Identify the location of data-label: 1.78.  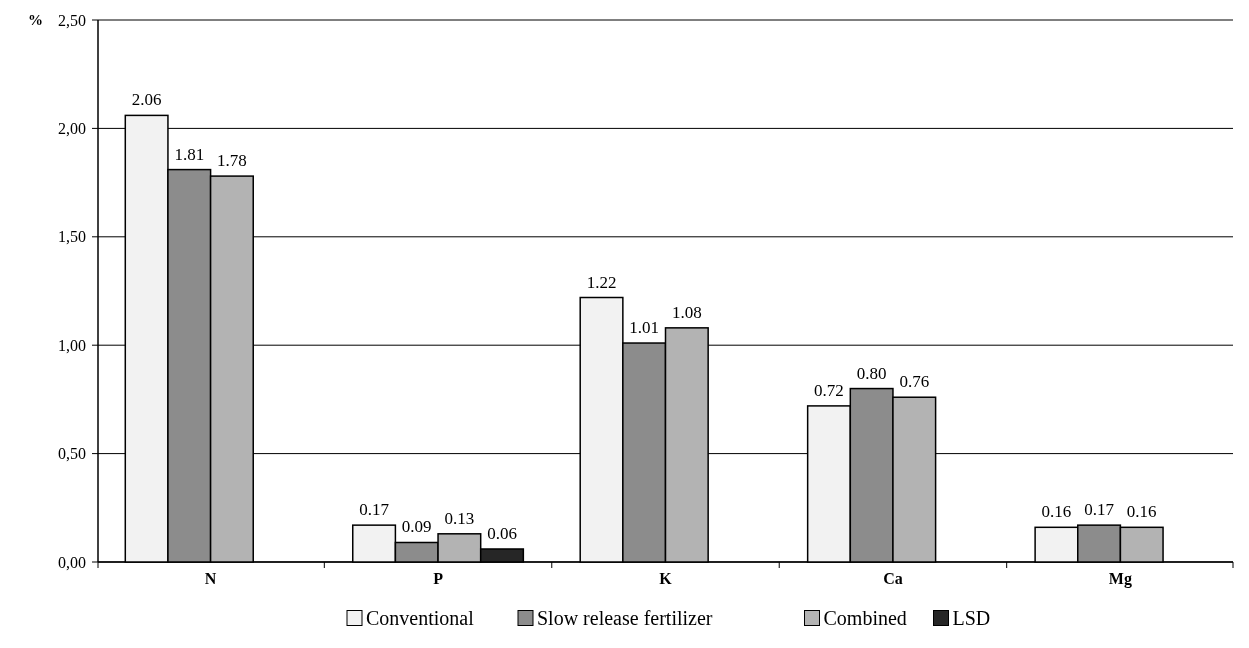
(232, 161).